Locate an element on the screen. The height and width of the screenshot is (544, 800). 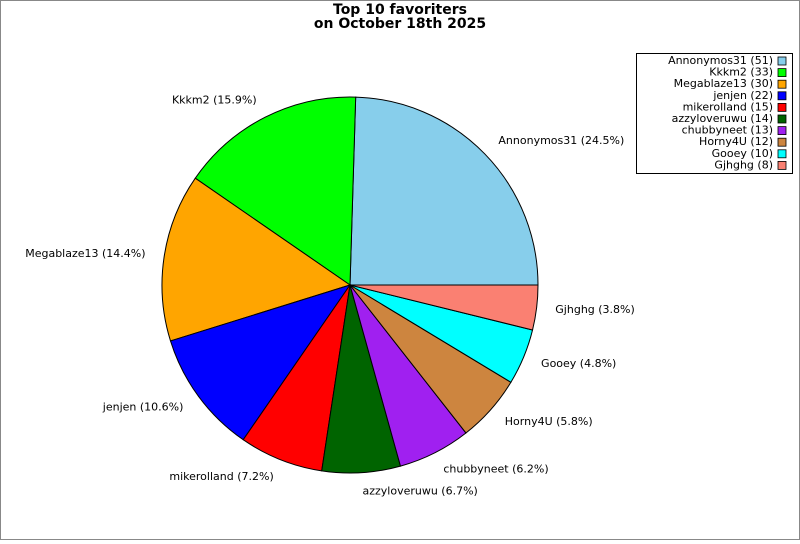
legend-label: mikerolland (15) is located at coordinates (728, 106).